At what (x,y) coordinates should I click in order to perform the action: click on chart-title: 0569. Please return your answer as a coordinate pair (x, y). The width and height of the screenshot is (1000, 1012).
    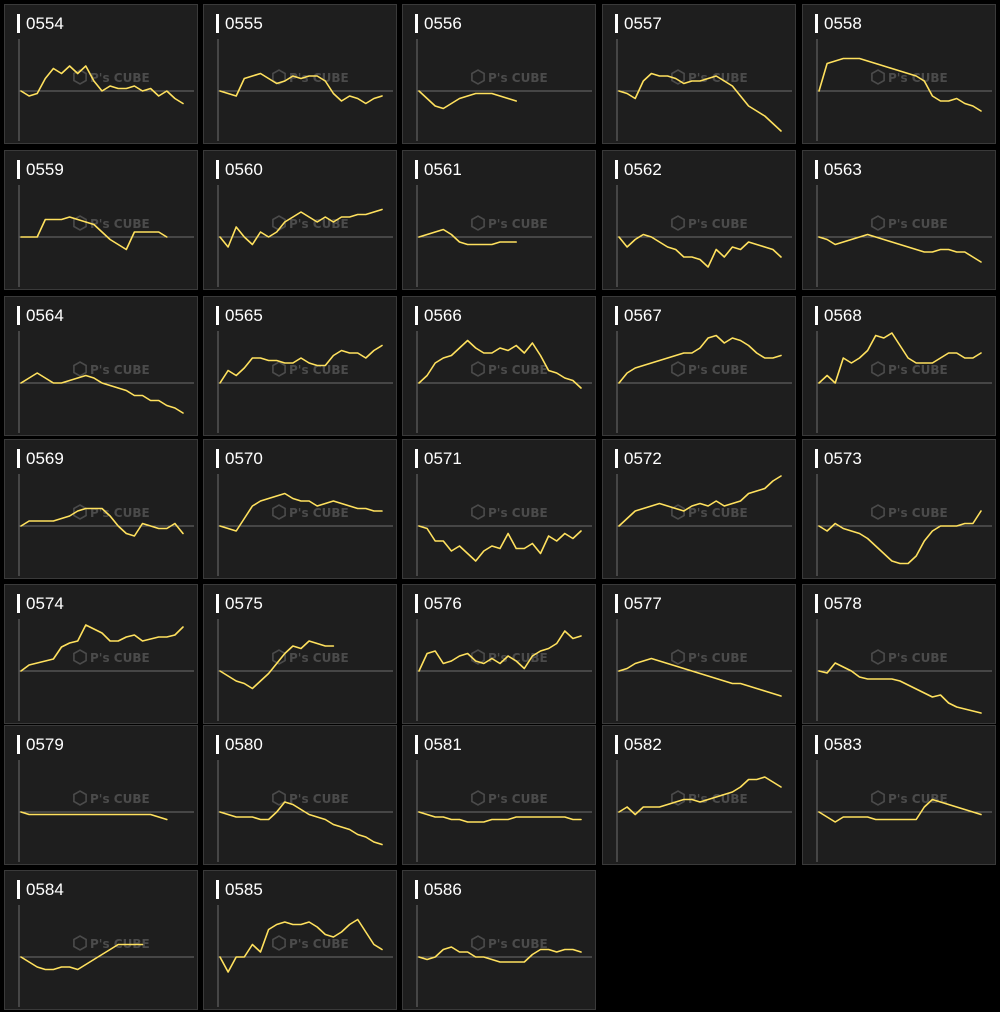
    Looking at the image, I should click on (45, 458).